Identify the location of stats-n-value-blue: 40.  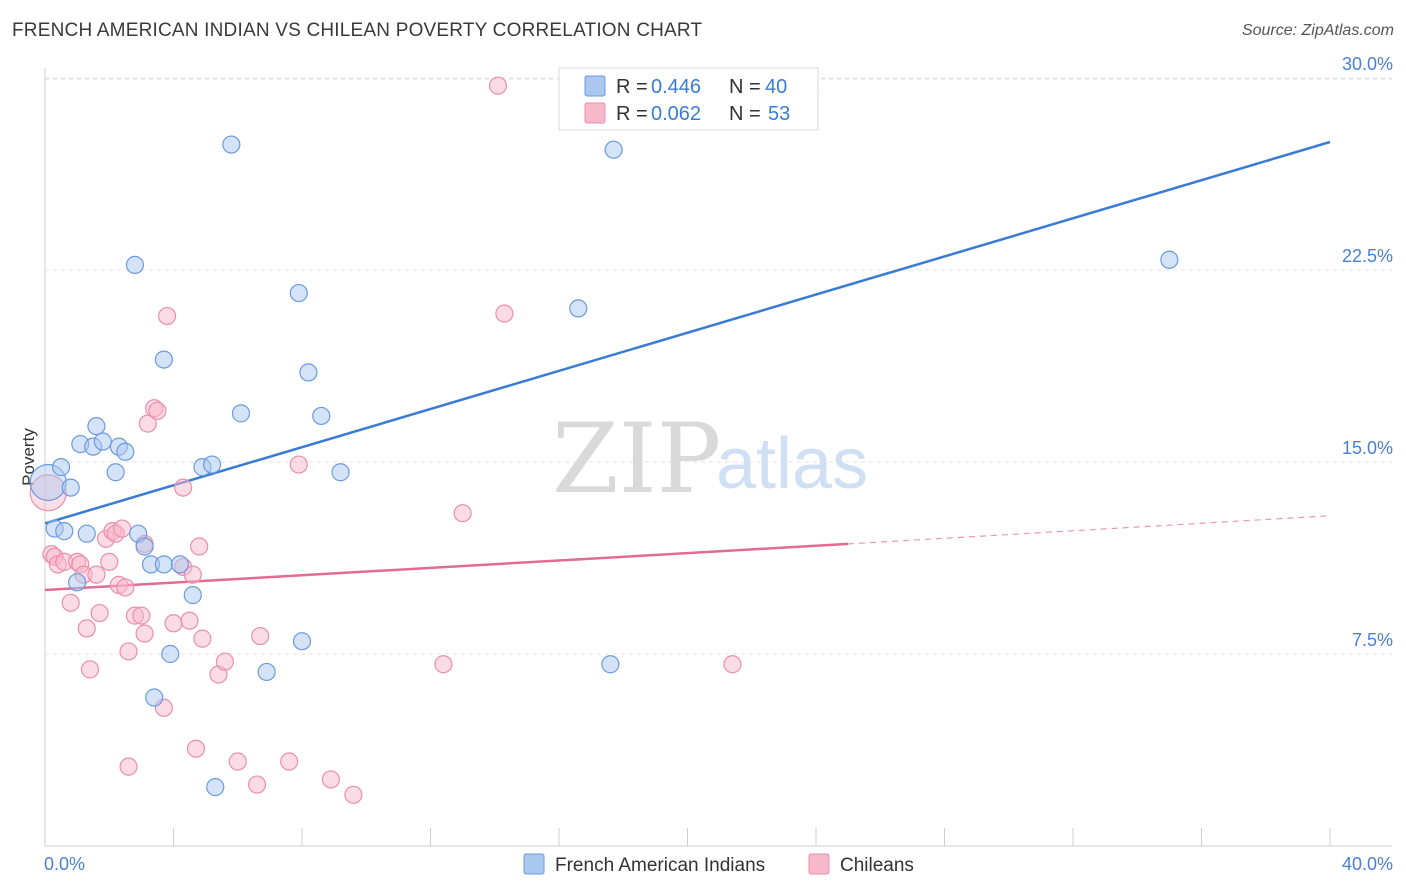
(776, 87).